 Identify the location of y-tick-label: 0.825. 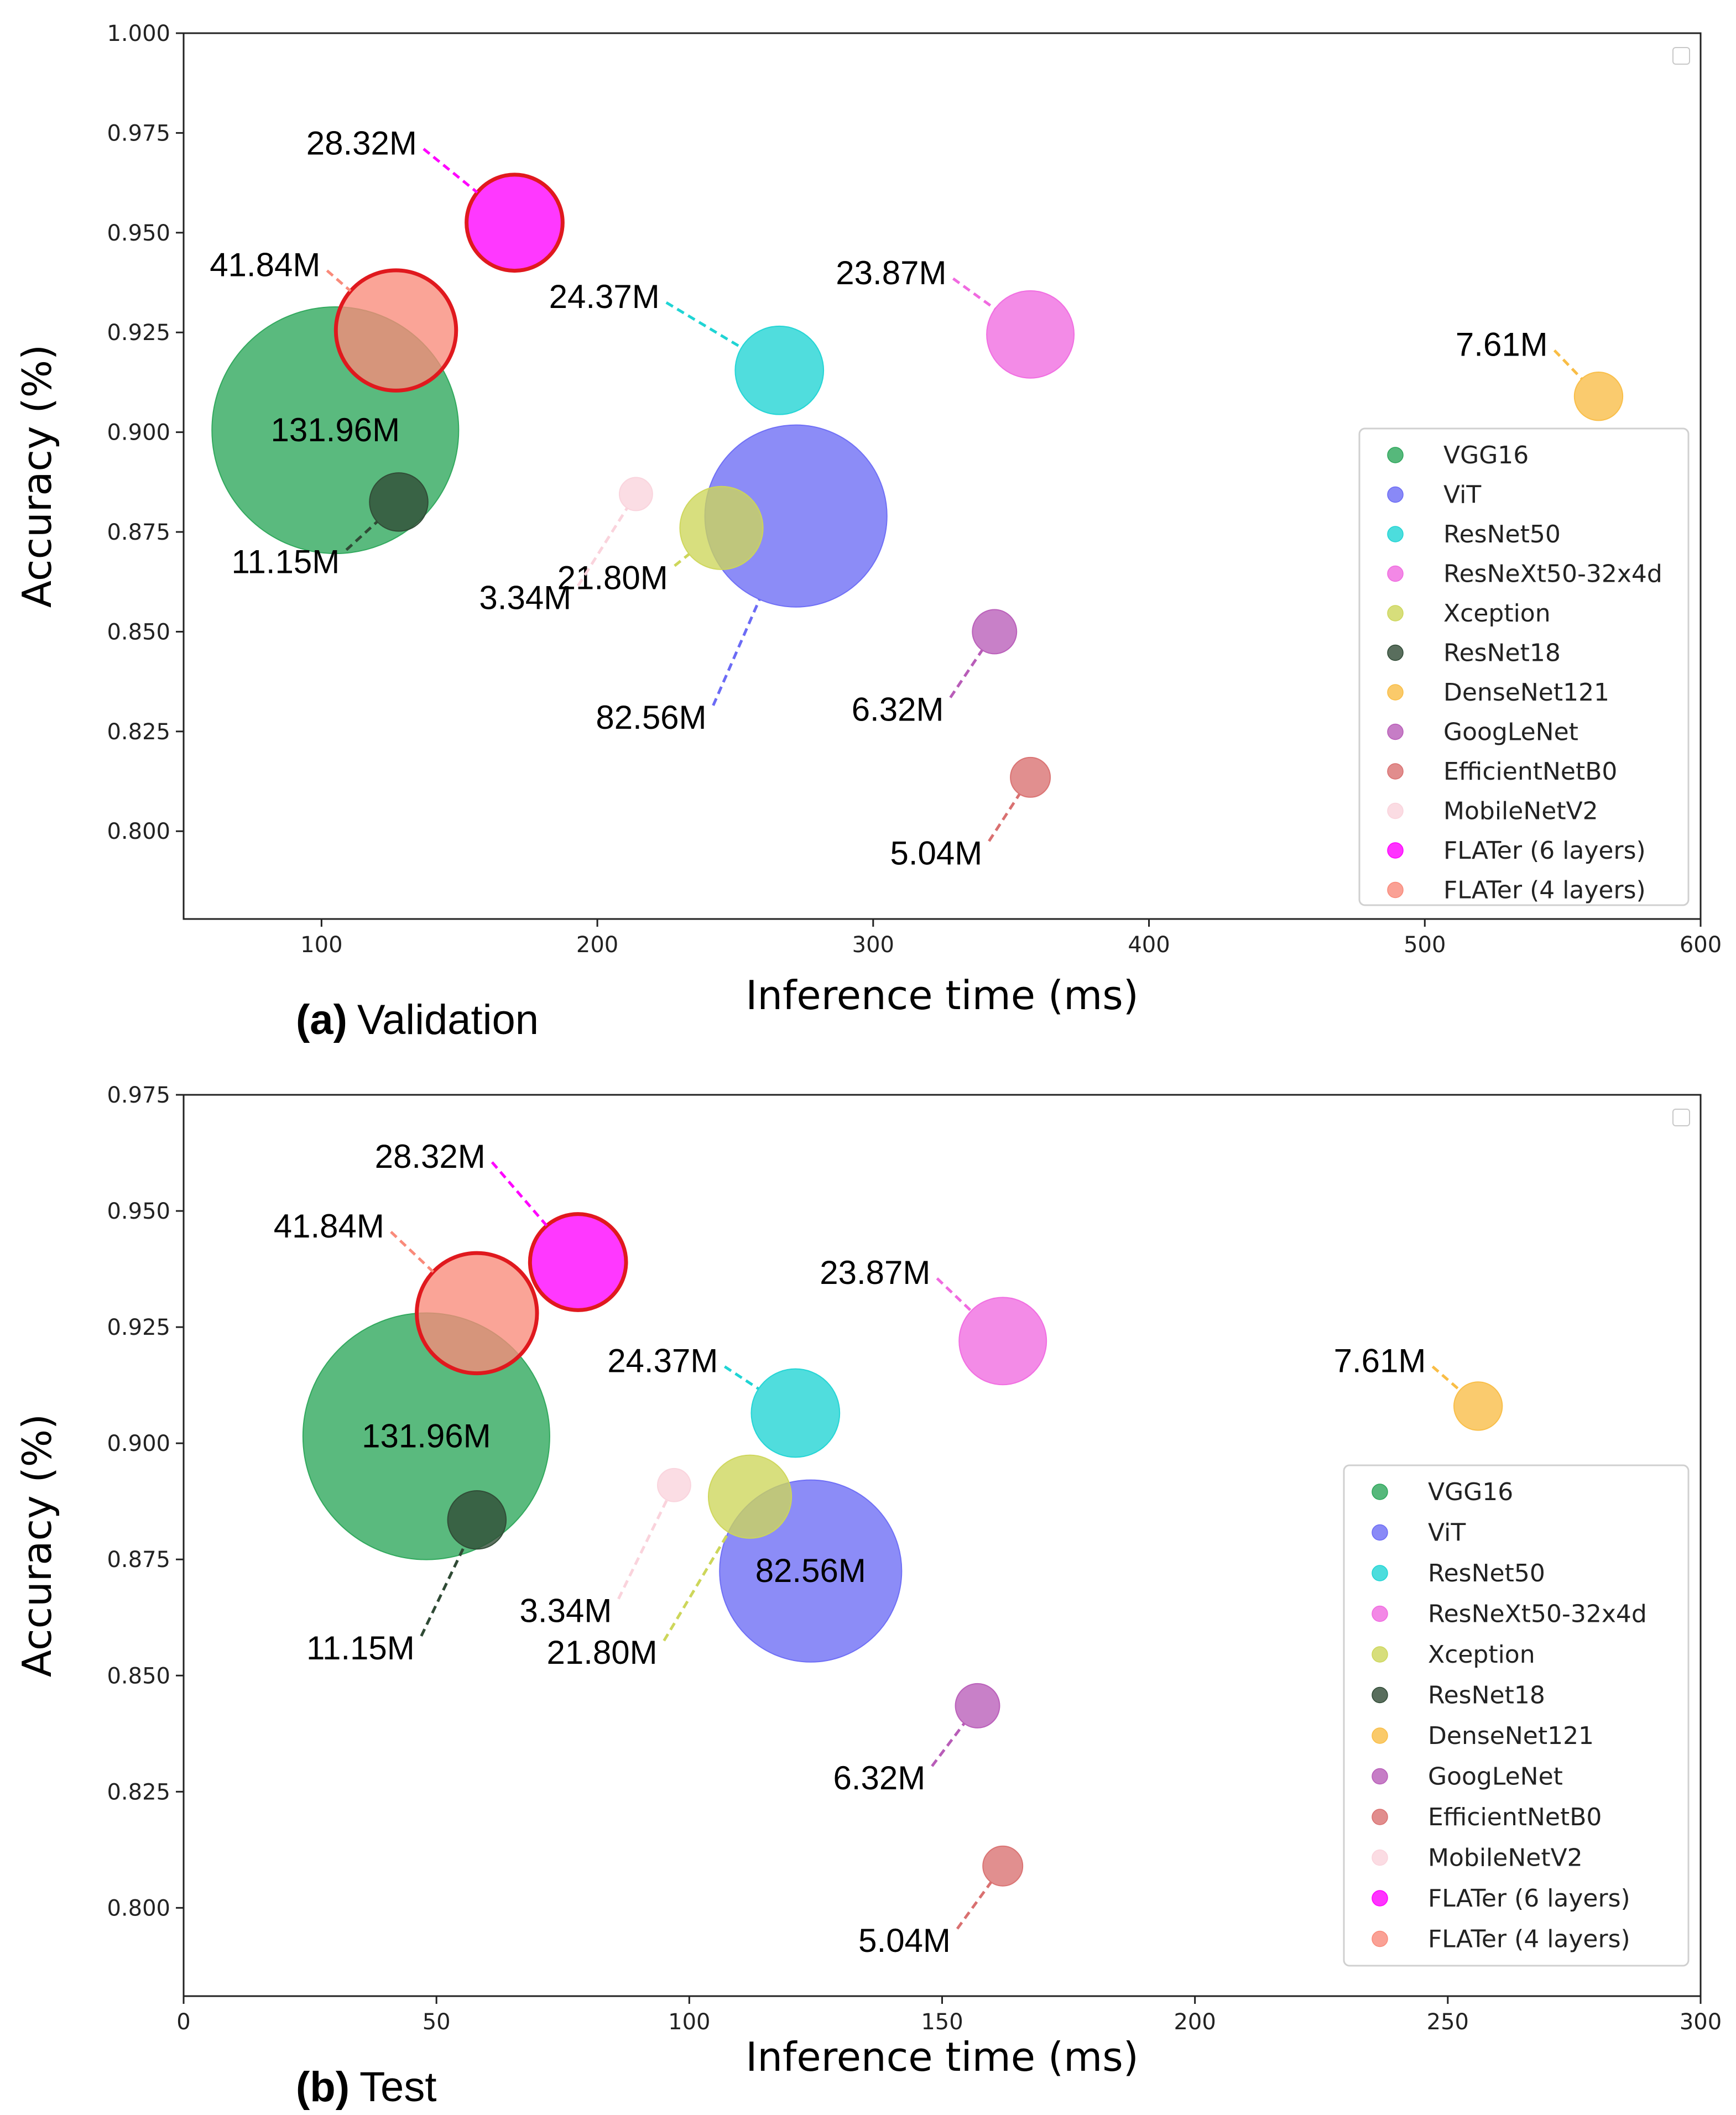
(138, 732).